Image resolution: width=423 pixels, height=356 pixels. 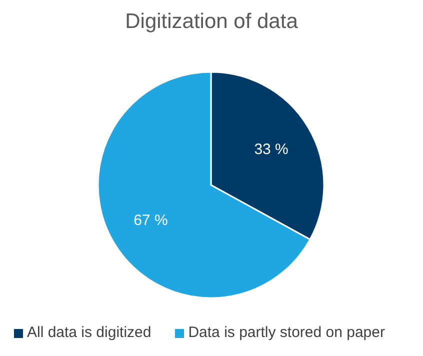 I want to click on data-label: 33 %, so click(x=271, y=149).